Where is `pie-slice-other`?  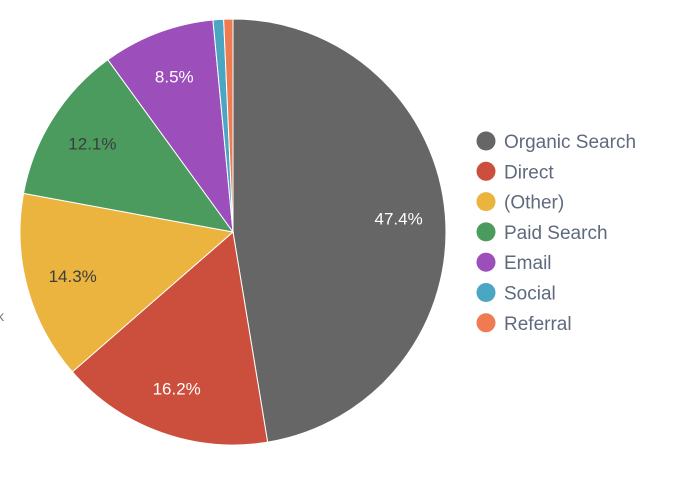 pie-slice-other is located at coordinates (127, 282).